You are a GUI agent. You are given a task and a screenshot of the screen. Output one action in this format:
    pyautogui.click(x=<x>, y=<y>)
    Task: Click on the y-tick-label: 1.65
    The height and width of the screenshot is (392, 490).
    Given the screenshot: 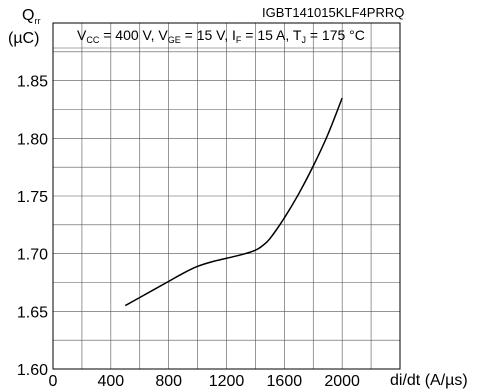 What is the action you would take?
    pyautogui.click(x=32, y=312)
    